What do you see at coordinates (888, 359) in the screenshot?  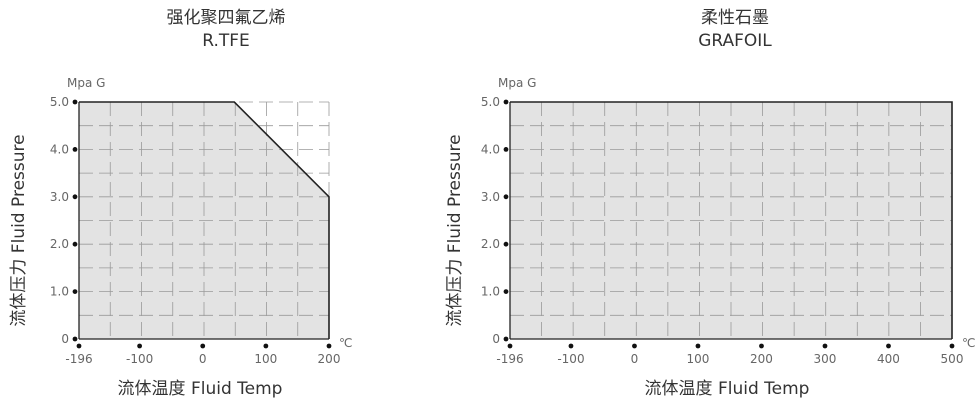 I see `x-tick-label: 400` at bounding box center [888, 359].